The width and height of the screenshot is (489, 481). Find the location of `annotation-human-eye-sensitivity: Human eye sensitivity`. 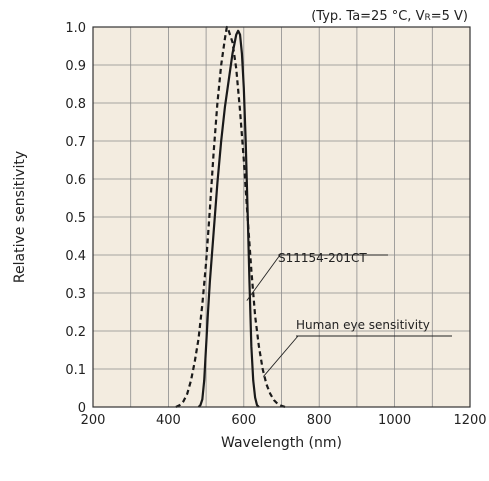

annotation-human-eye-sensitivity: Human eye sensitivity is located at coordinates (363, 325).